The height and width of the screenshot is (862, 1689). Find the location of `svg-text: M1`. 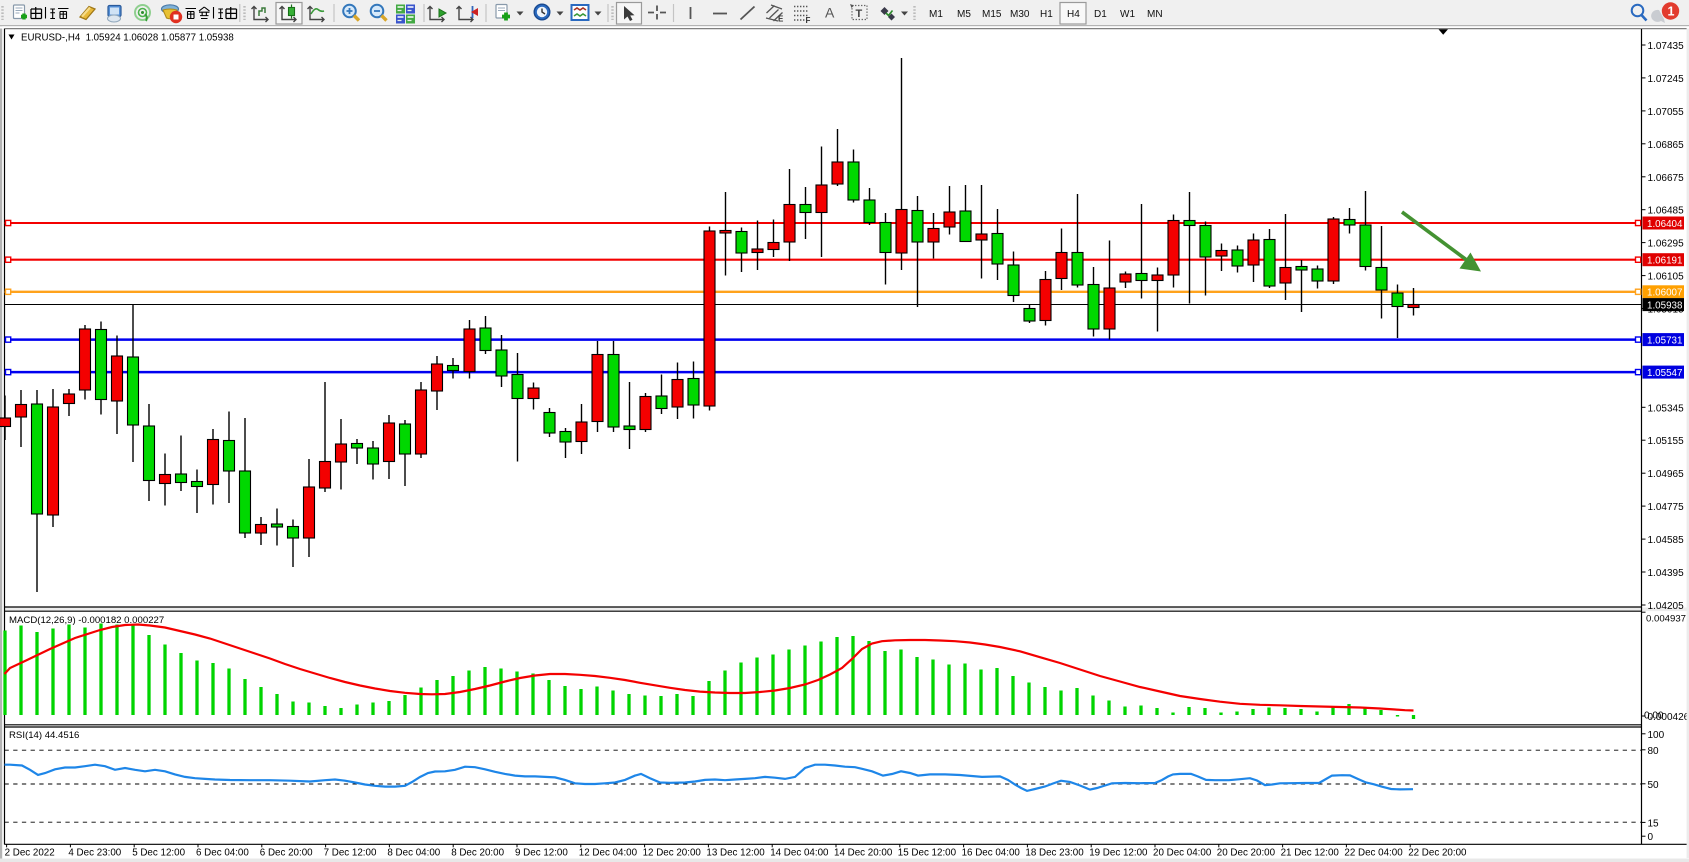

svg-text: M1 is located at coordinates (936, 14).